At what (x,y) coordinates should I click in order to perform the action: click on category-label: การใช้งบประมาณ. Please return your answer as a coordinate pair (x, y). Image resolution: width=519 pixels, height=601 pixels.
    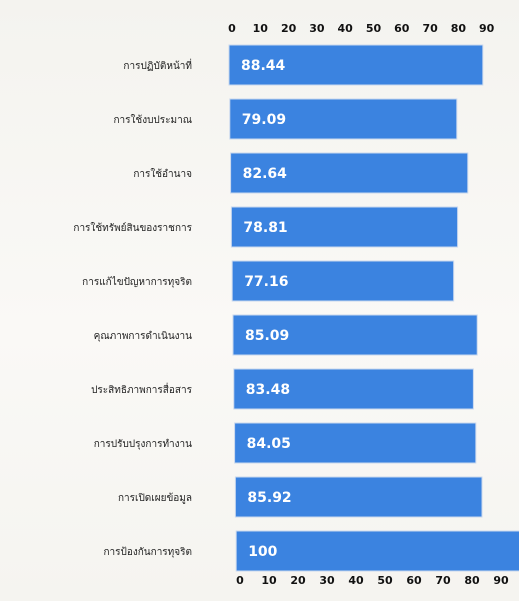
    Looking at the image, I should click on (152, 120).